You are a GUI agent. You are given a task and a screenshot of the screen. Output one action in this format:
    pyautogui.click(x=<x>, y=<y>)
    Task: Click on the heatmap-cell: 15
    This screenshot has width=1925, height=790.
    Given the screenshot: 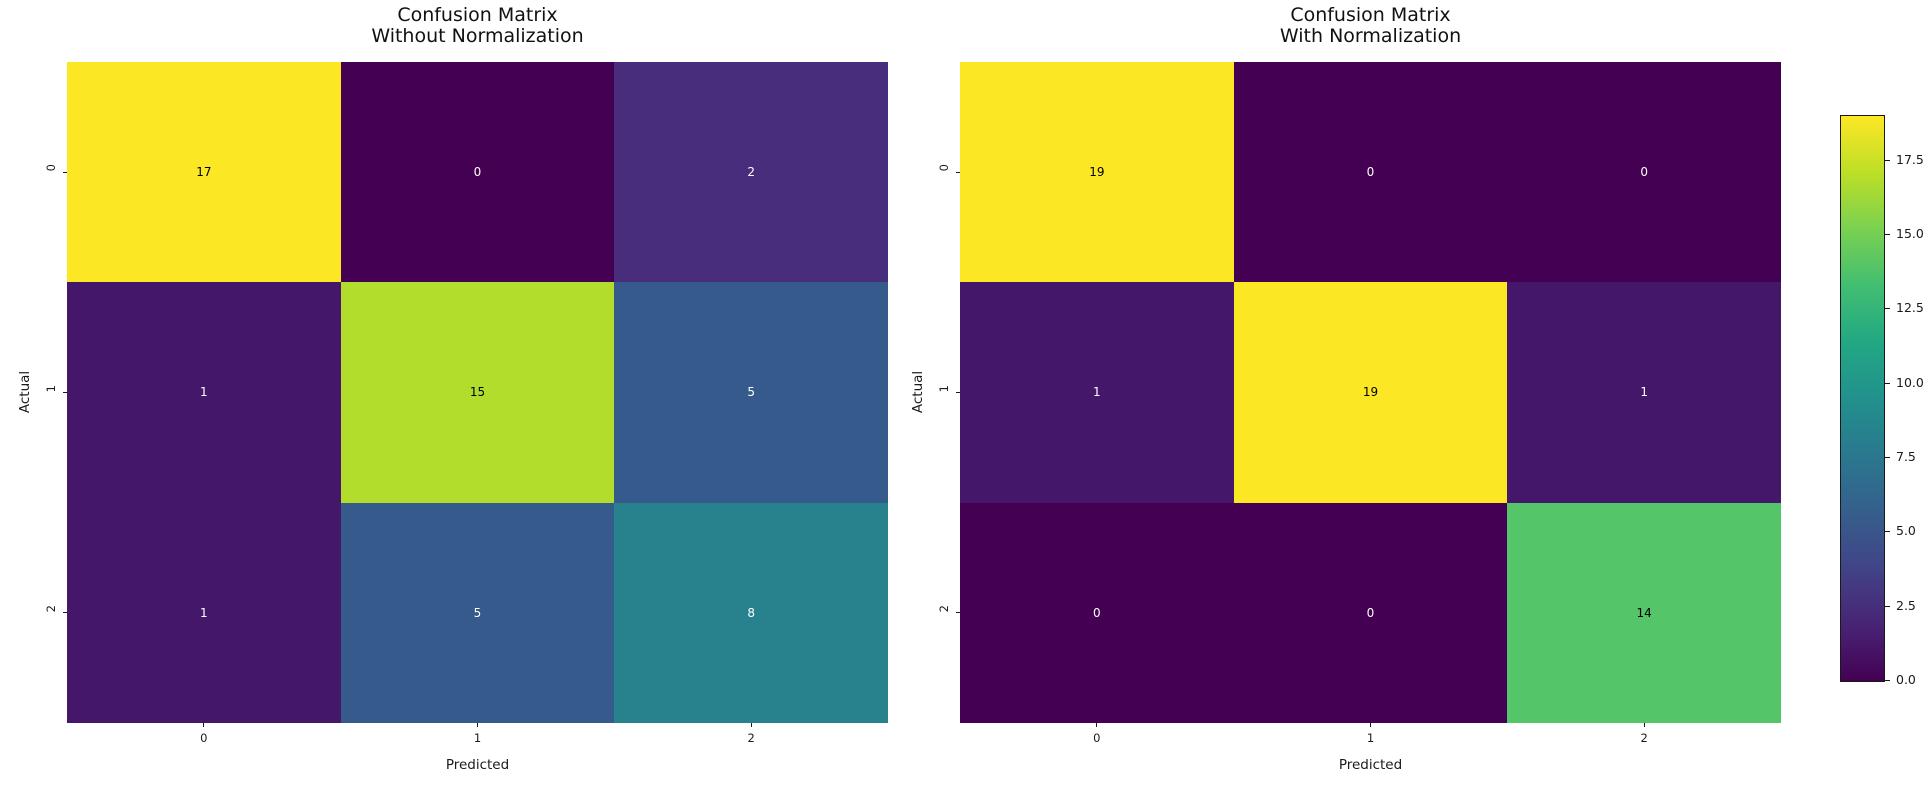 What is the action you would take?
    pyautogui.click(x=477, y=392)
    